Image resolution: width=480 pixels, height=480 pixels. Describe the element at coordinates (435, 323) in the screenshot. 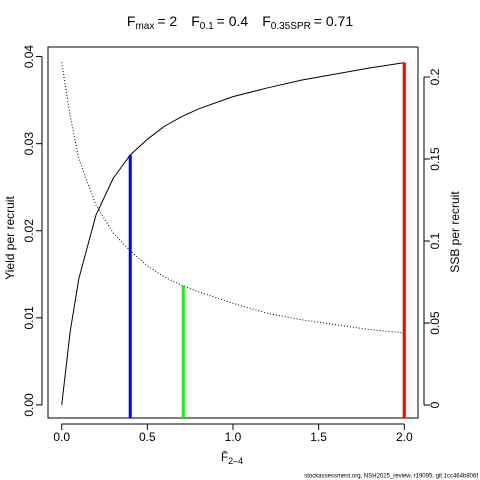

I see `y2-tick-label: 0.05` at that location.